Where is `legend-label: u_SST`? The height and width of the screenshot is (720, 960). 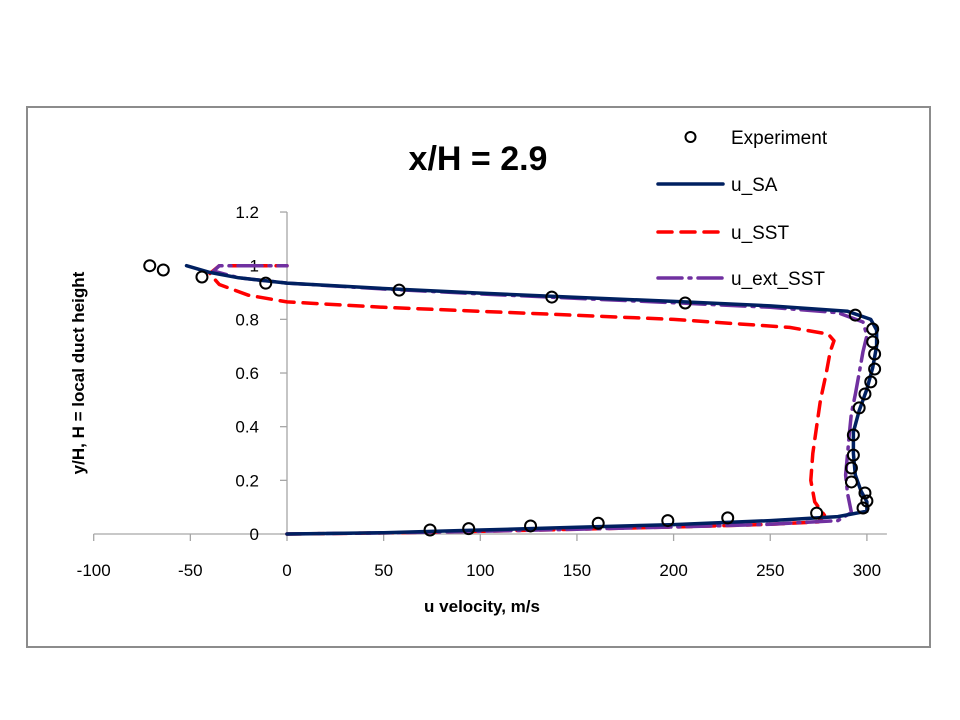
legend-label: u_SST is located at coordinates (760, 233).